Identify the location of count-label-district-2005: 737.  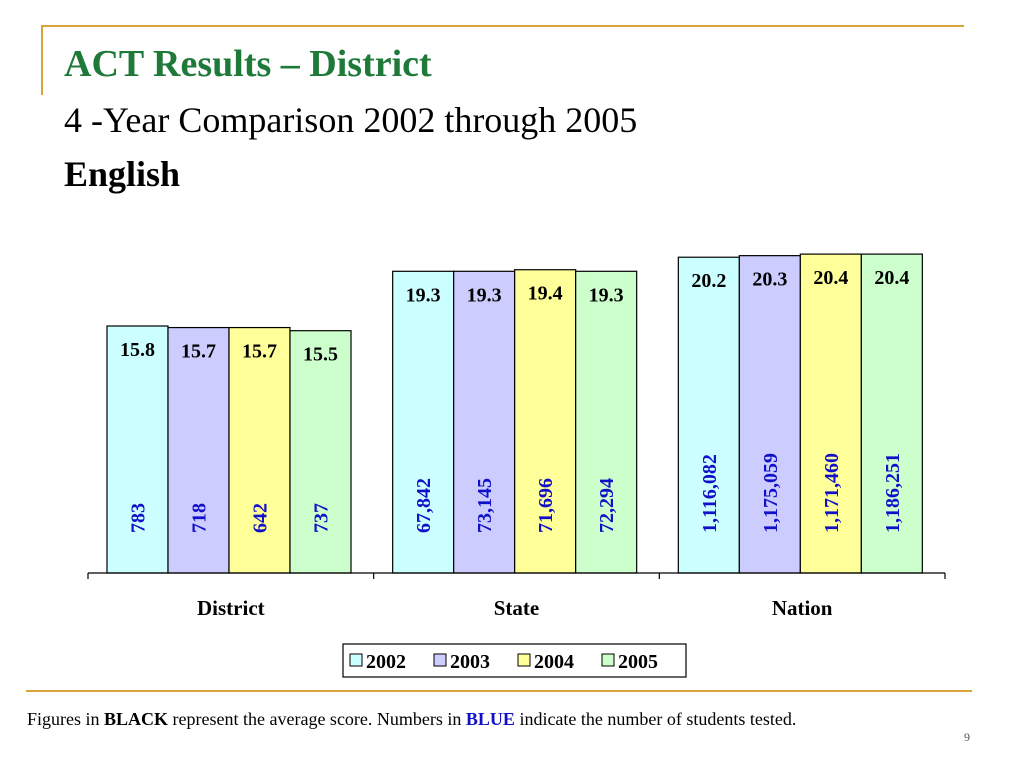
(322, 518).